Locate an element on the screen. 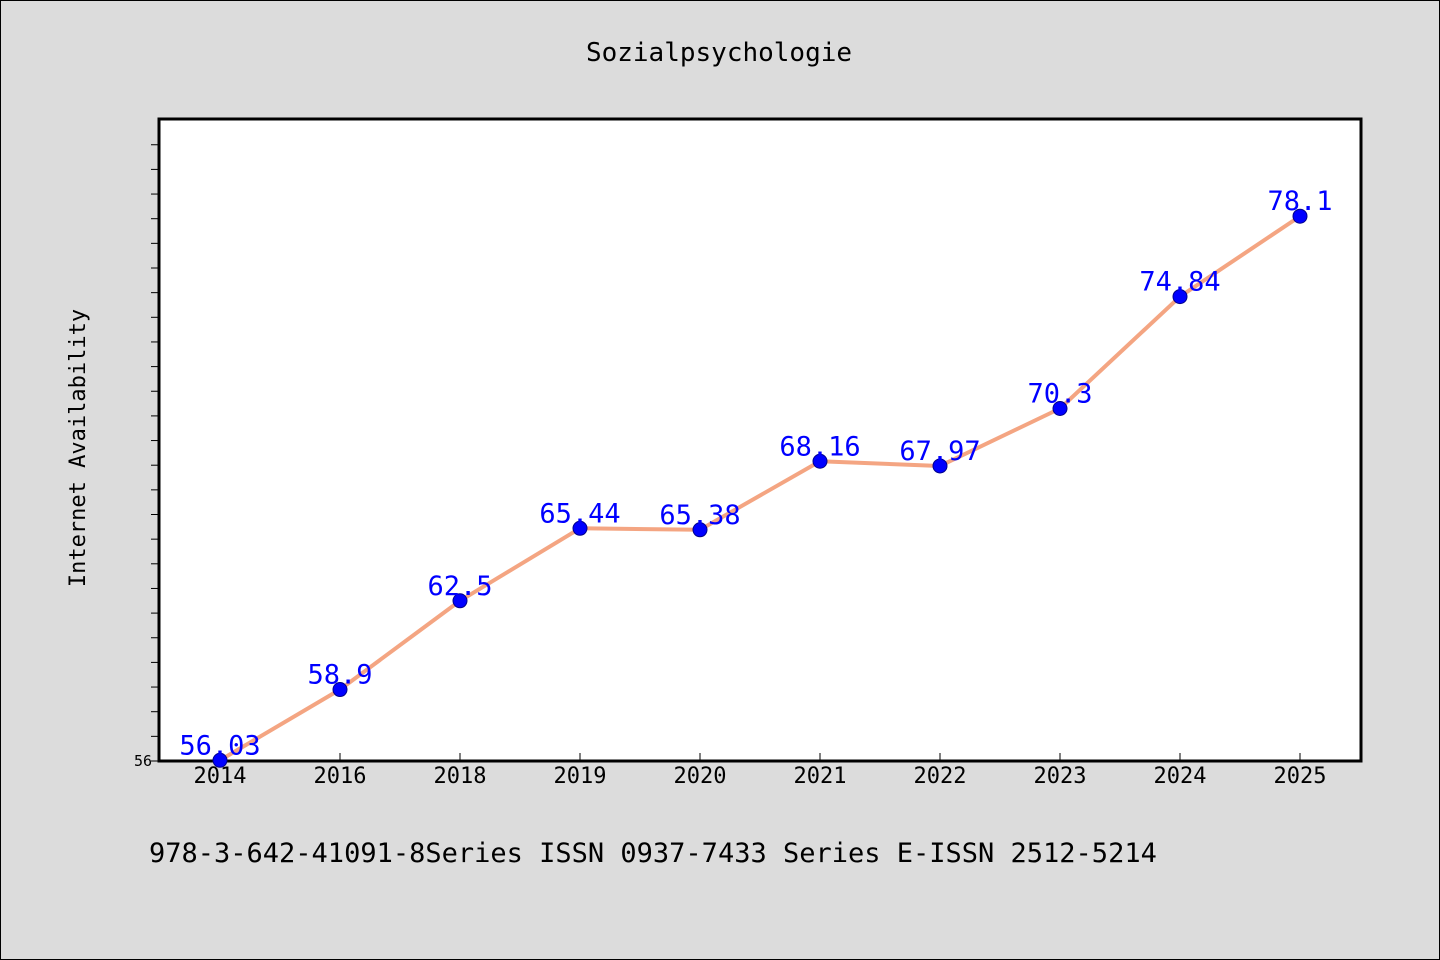 This screenshot has height=960, width=1440. x-tick-label: 2019 is located at coordinates (580, 776).